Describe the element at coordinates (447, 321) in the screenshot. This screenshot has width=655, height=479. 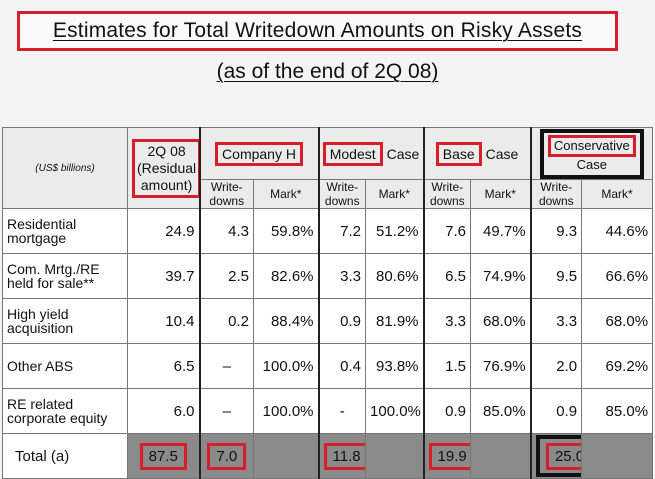
I see `base-writedown: 3.3` at that location.